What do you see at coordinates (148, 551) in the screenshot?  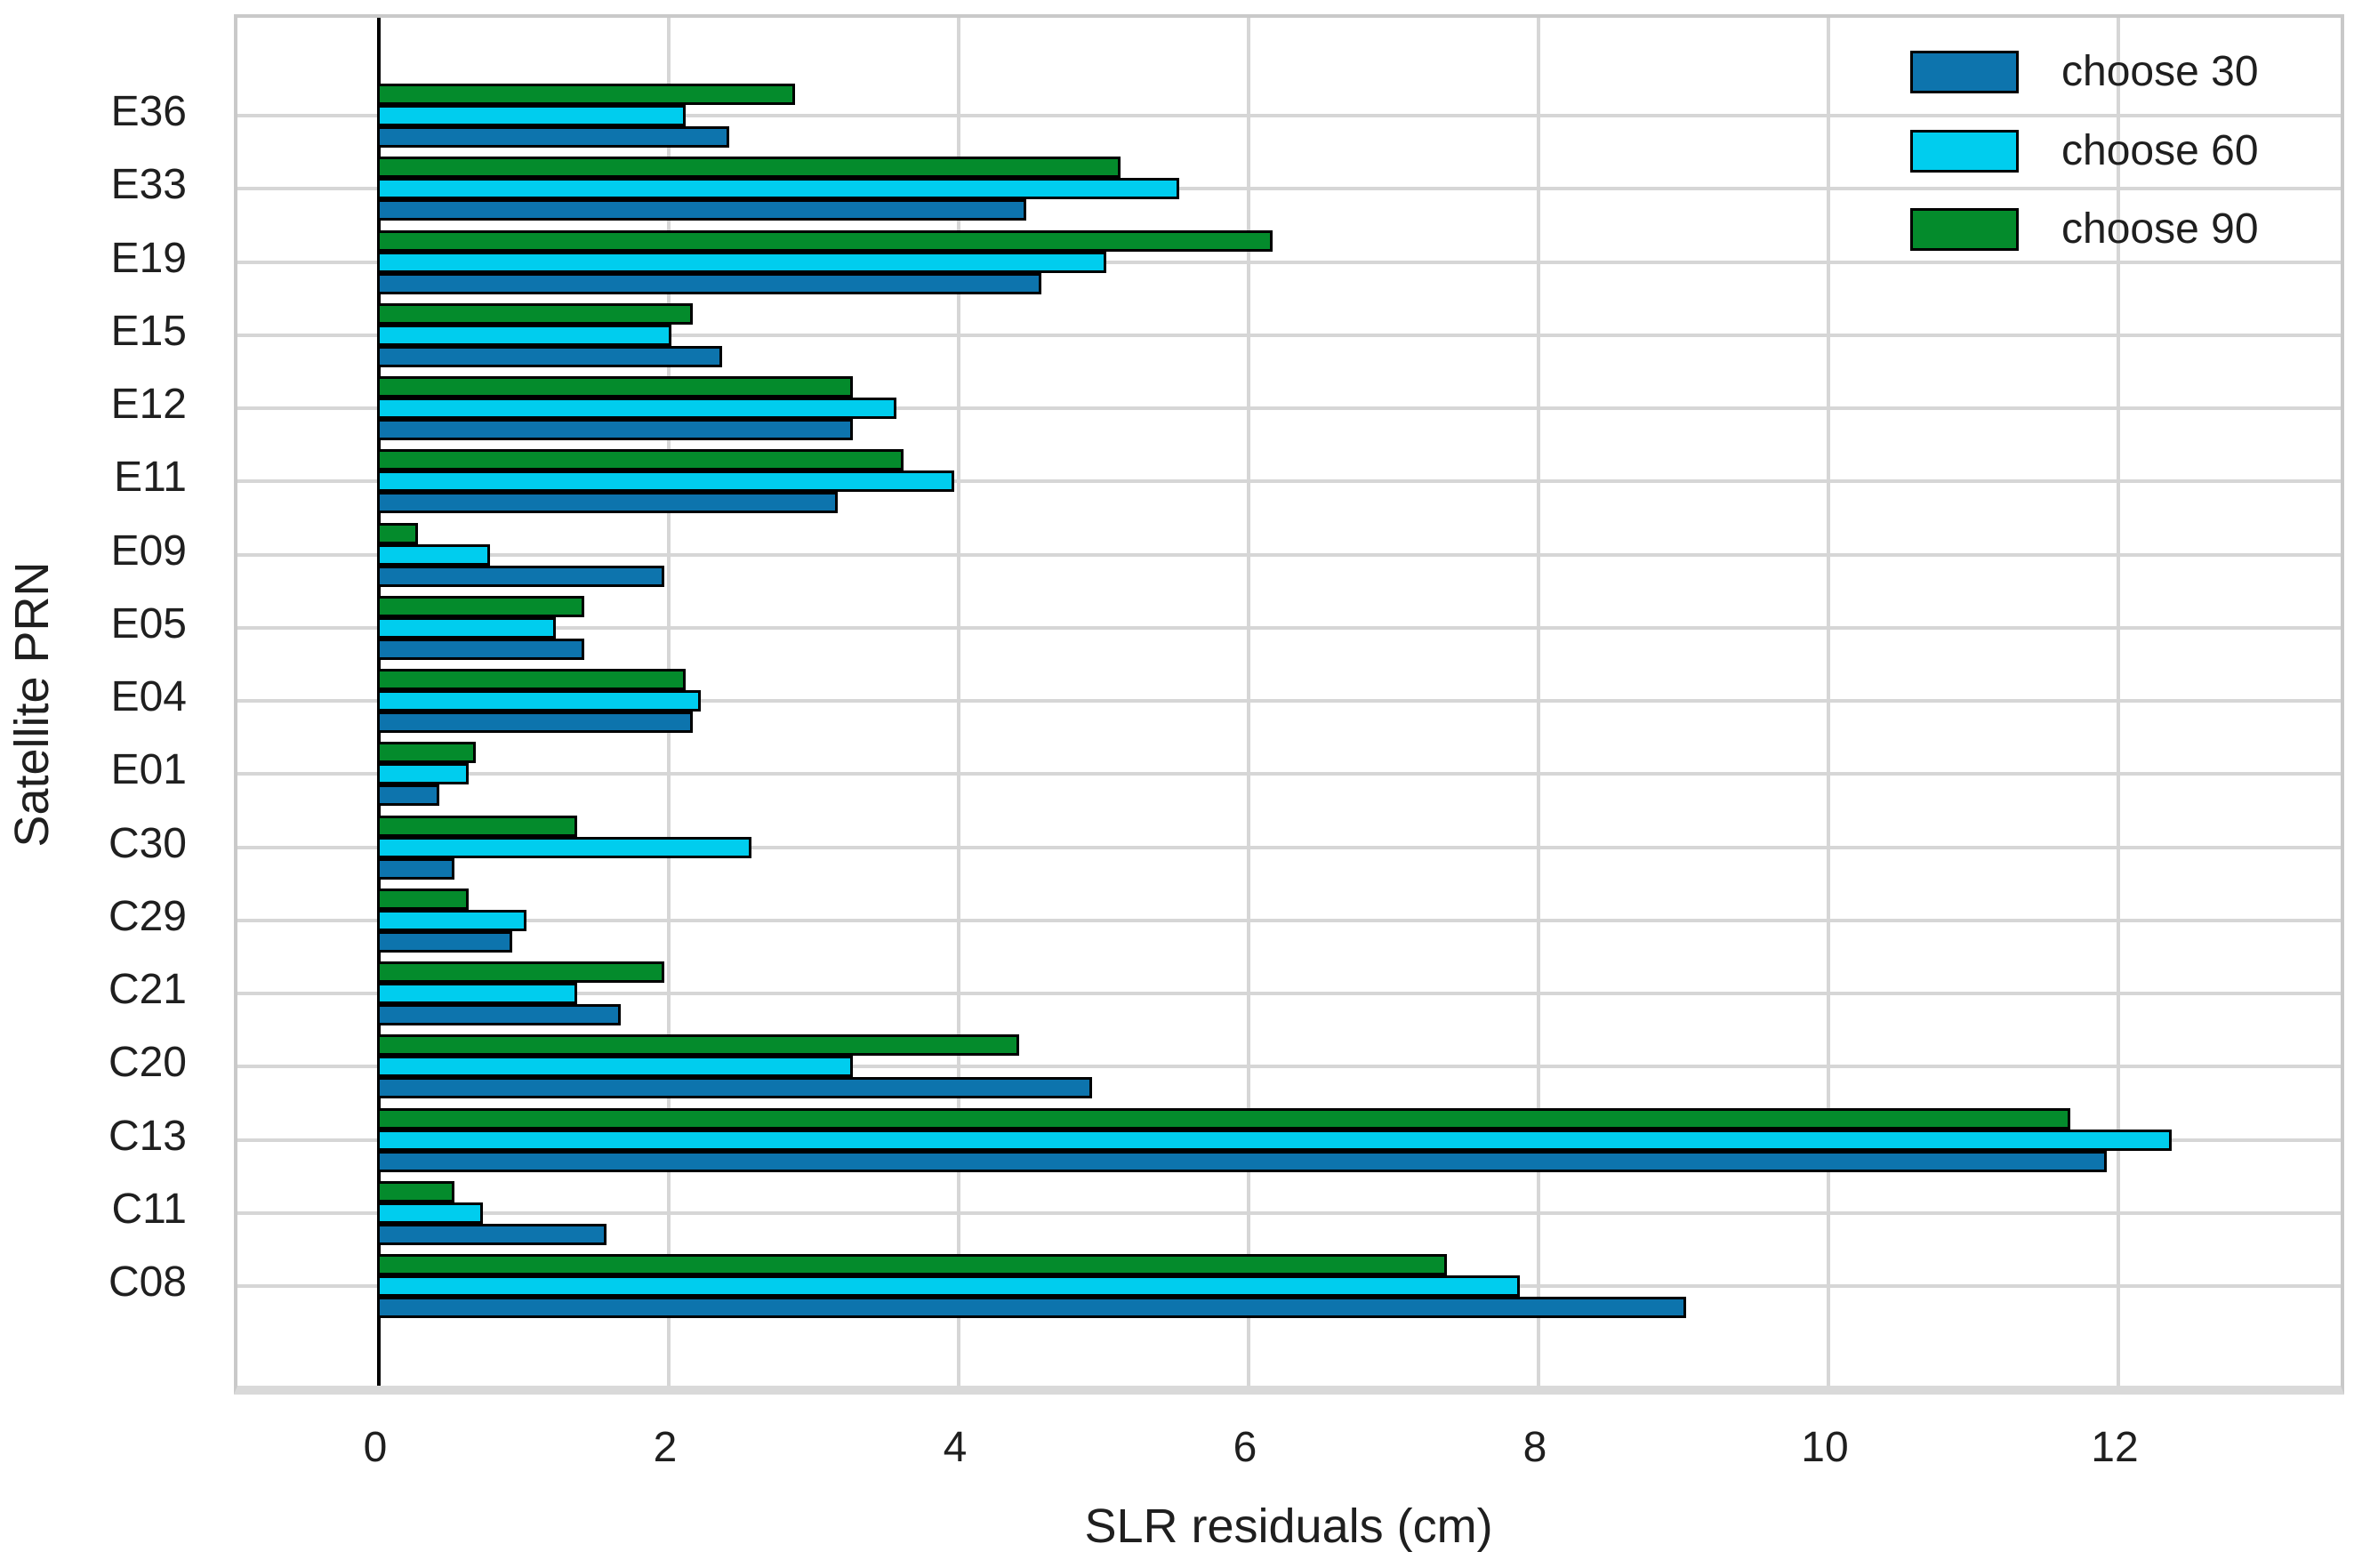 I see `y-tick-label-E09: E09` at bounding box center [148, 551].